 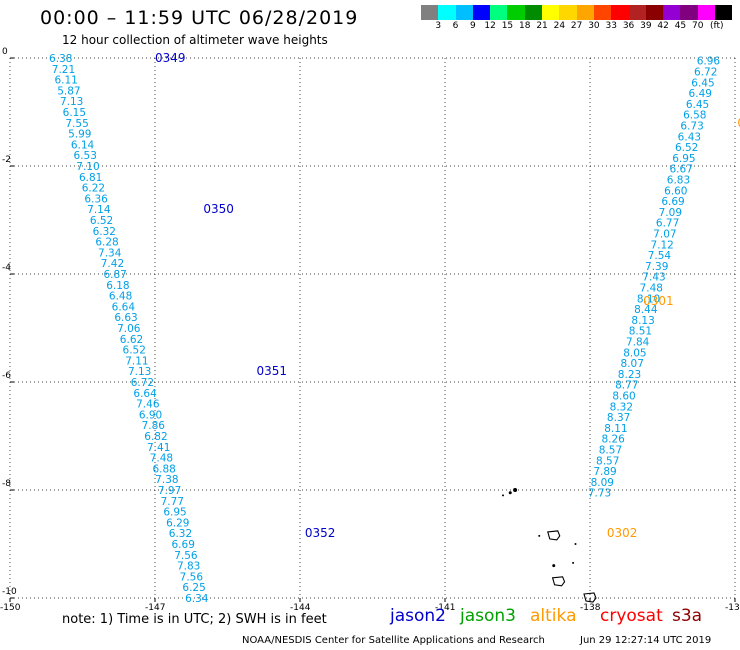 I want to click on satellite-legend-entry: s3a, so click(x=687, y=616).